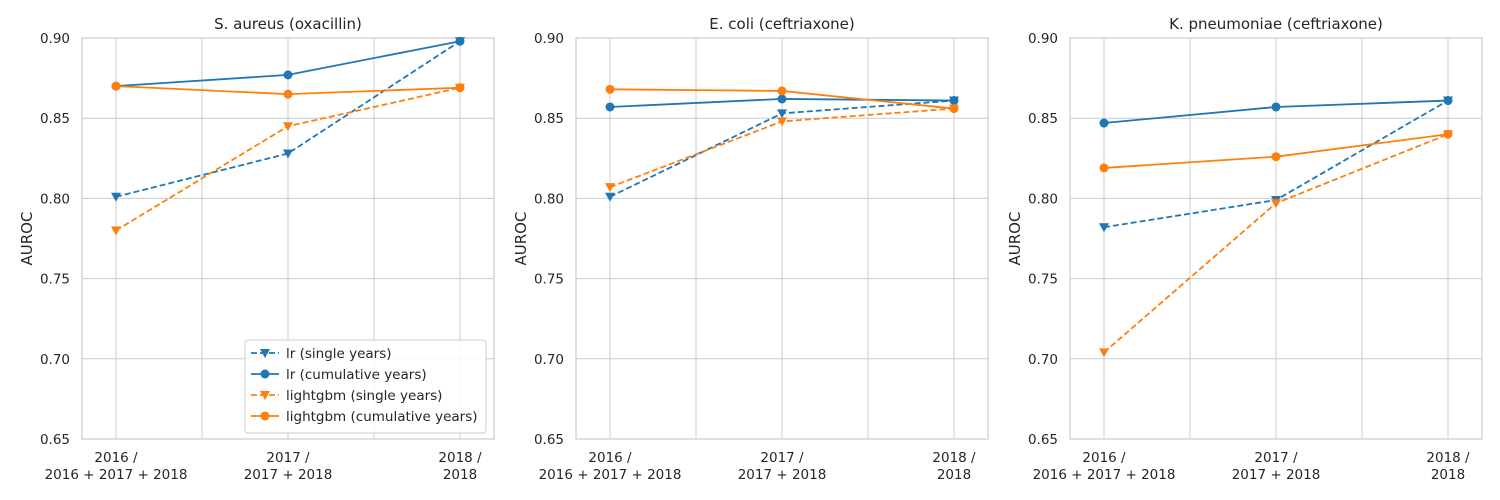  What do you see at coordinates (1276, 24) in the screenshot?
I see `panel-title: K. pneumoniae (ceftriaxone)` at bounding box center [1276, 24].